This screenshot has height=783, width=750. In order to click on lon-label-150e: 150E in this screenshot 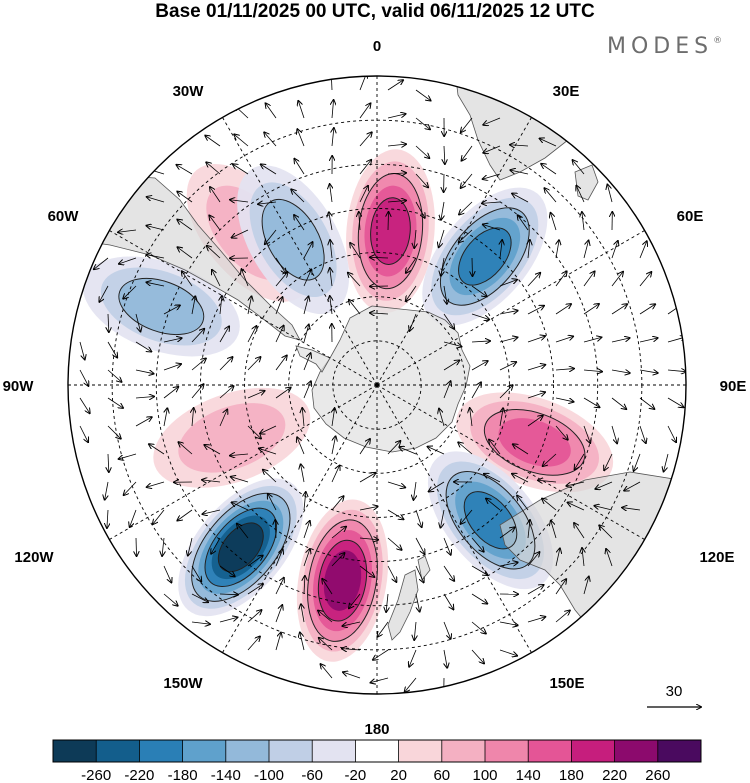, I will do `click(566, 683)`.